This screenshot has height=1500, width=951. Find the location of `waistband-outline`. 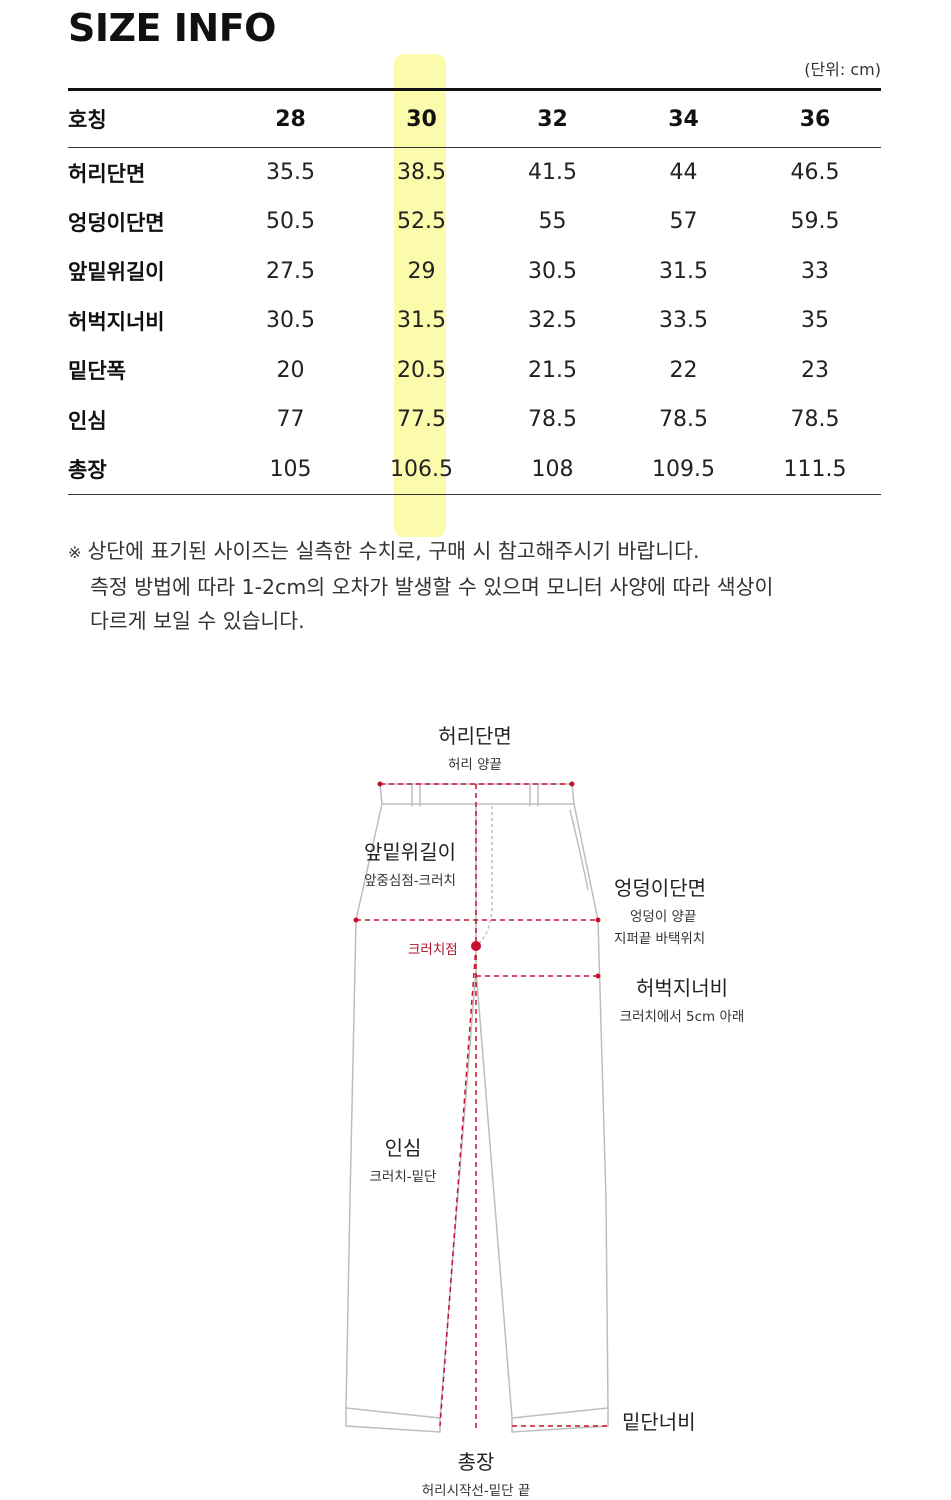

waistband-outline is located at coordinates (477, 794).